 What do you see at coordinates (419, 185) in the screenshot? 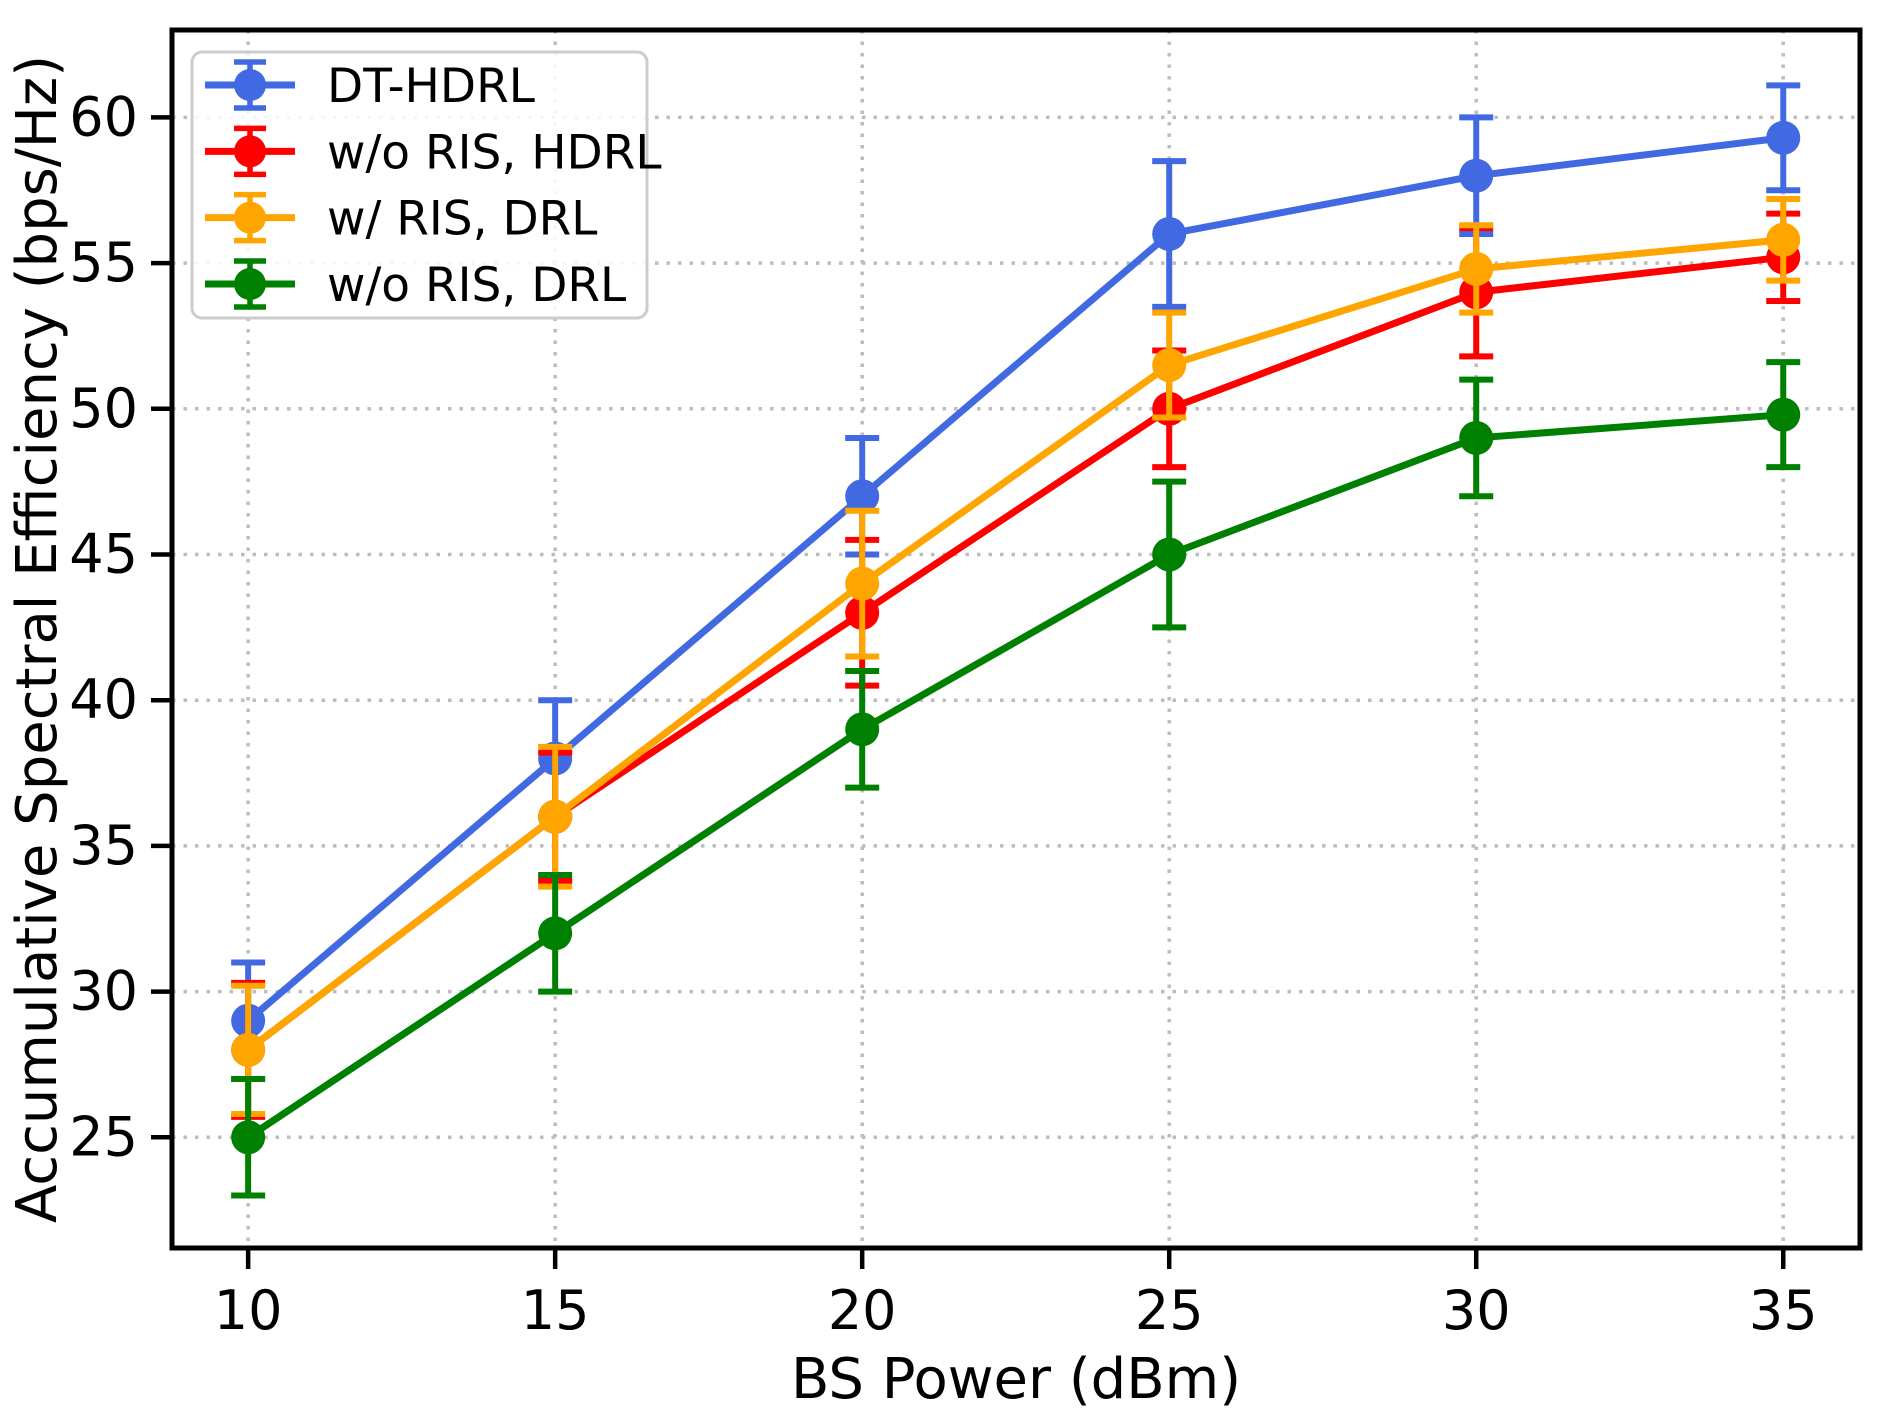
I see `legend-box` at bounding box center [419, 185].